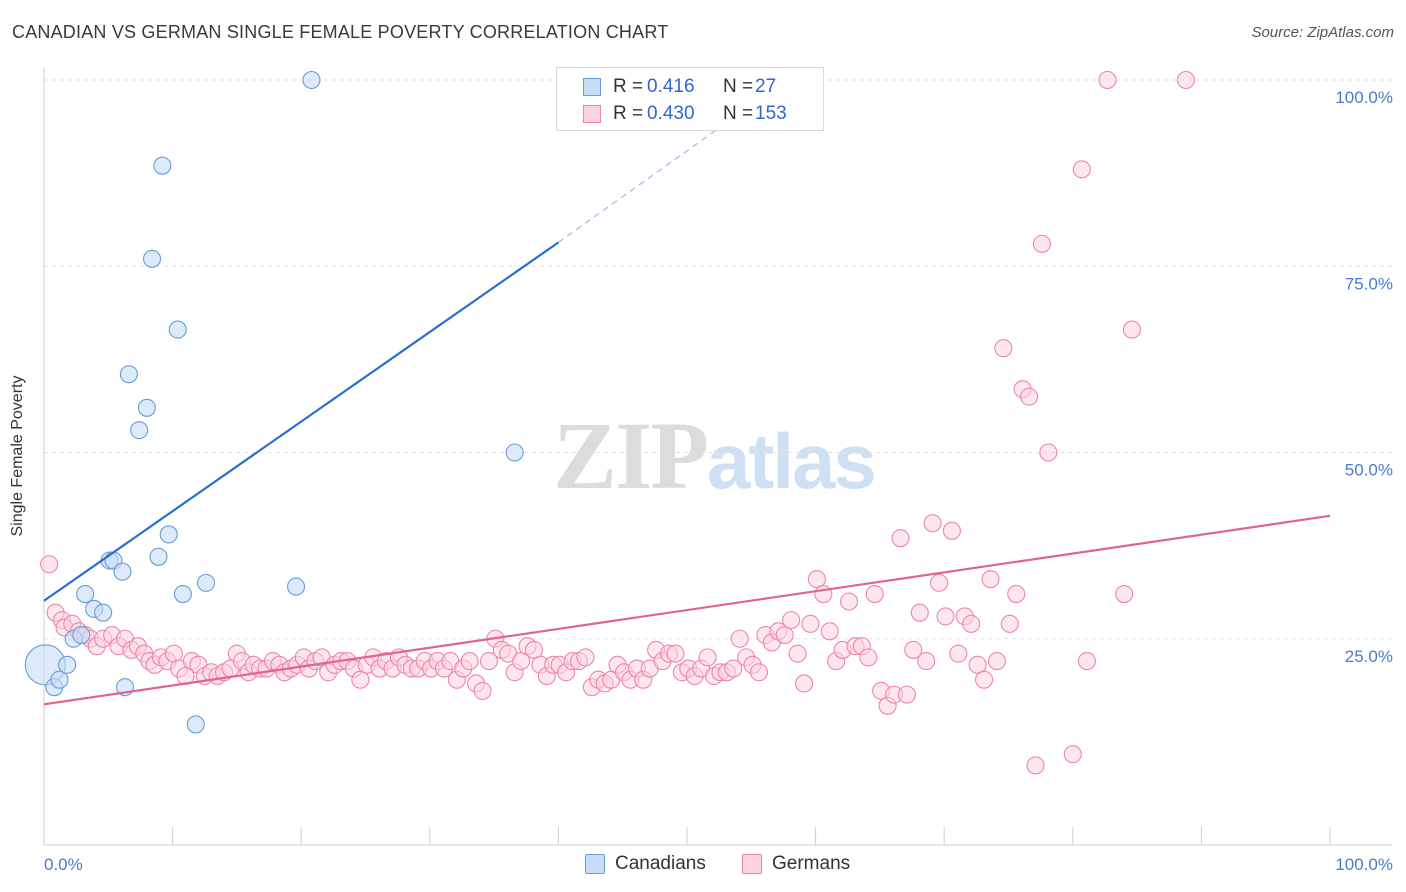 This screenshot has height=892, width=1406. Describe the element at coordinates (660, 863) in the screenshot. I see `bottom-legend-label-canadians: Canadians` at that location.